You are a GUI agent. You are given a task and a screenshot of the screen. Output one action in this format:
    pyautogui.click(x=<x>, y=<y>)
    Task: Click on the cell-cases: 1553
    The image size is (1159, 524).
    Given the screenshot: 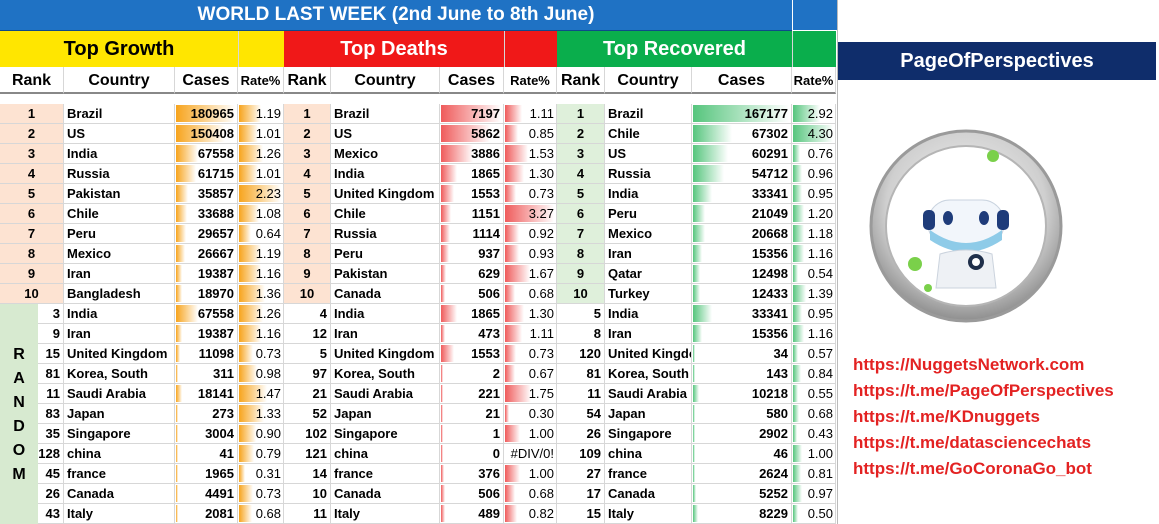 What is the action you would take?
    pyautogui.click(x=472, y=354)
    